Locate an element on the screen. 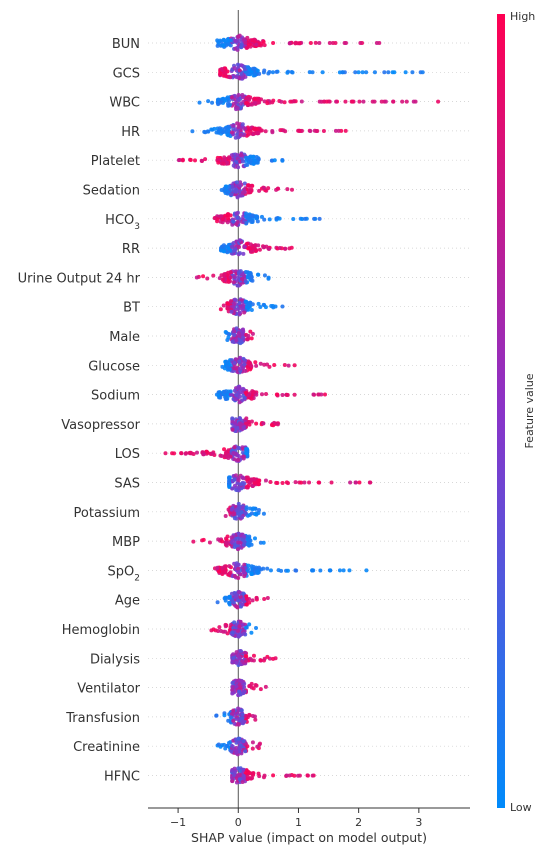  feature-label-mbp: MBP is located at coordinates (126, 542).